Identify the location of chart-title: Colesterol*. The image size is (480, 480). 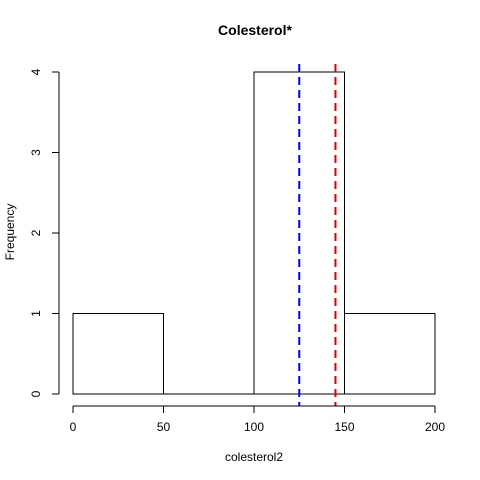
(255, 30).